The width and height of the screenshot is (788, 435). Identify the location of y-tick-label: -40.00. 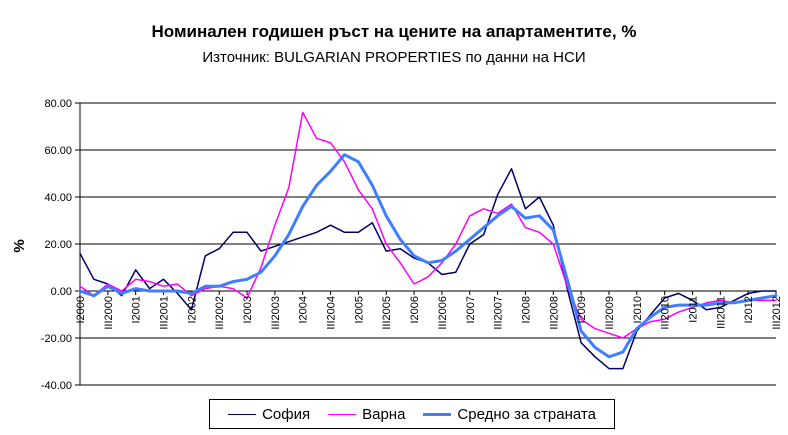
(56, 386).